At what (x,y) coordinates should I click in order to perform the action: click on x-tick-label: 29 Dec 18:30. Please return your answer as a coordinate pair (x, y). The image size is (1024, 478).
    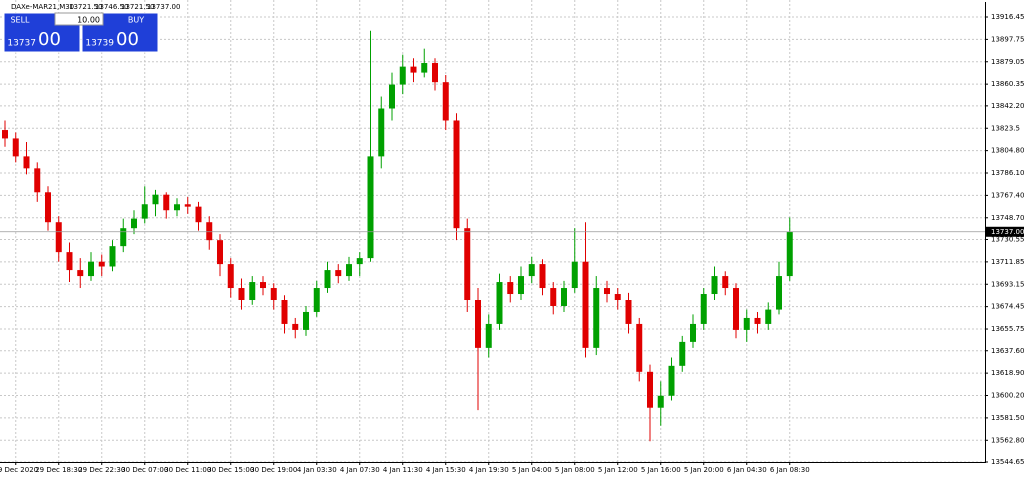
    Looking at the image, I should click on (58, 470).